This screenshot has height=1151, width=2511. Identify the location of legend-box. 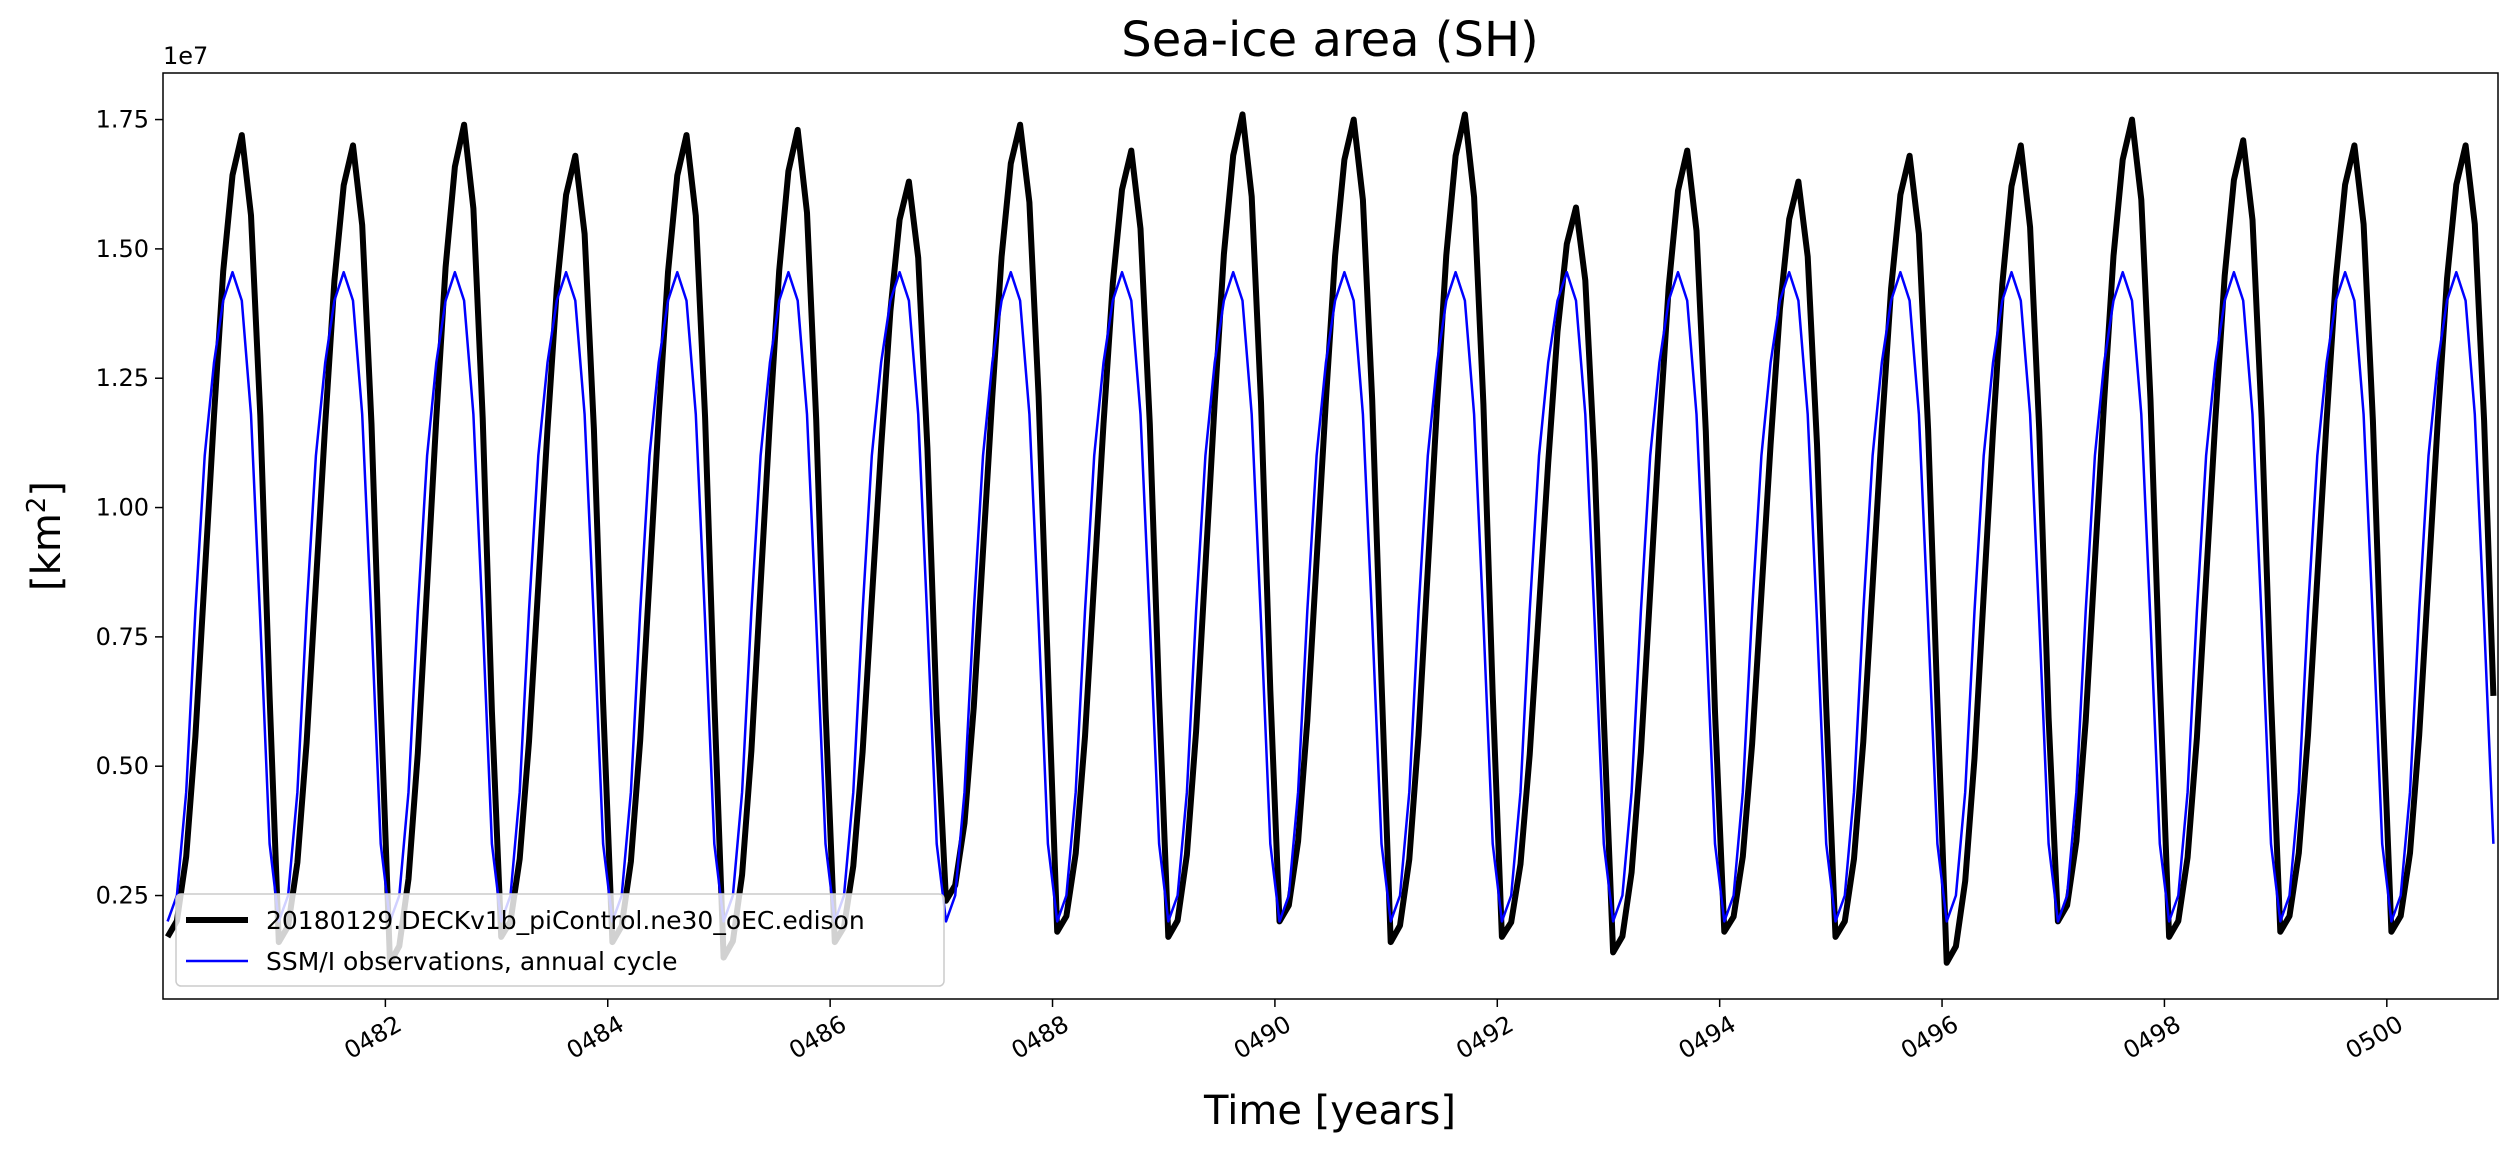
(560, 940).